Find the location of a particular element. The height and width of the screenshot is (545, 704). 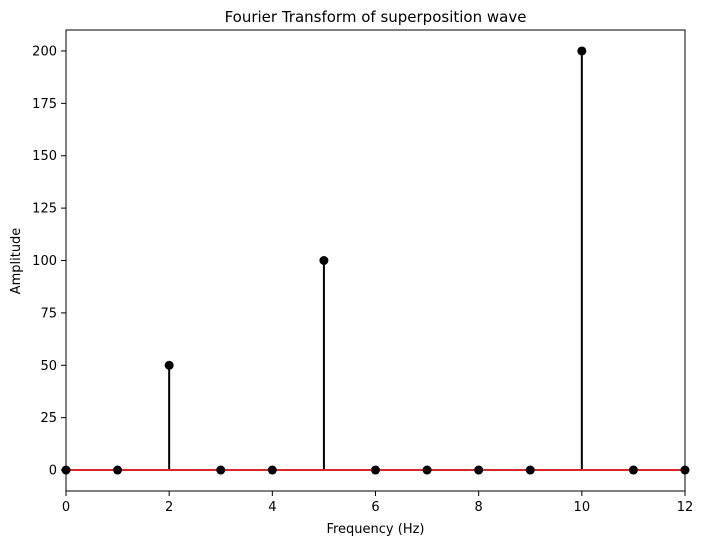

x-tick-label: 8 is located at coordinates (479, 507).